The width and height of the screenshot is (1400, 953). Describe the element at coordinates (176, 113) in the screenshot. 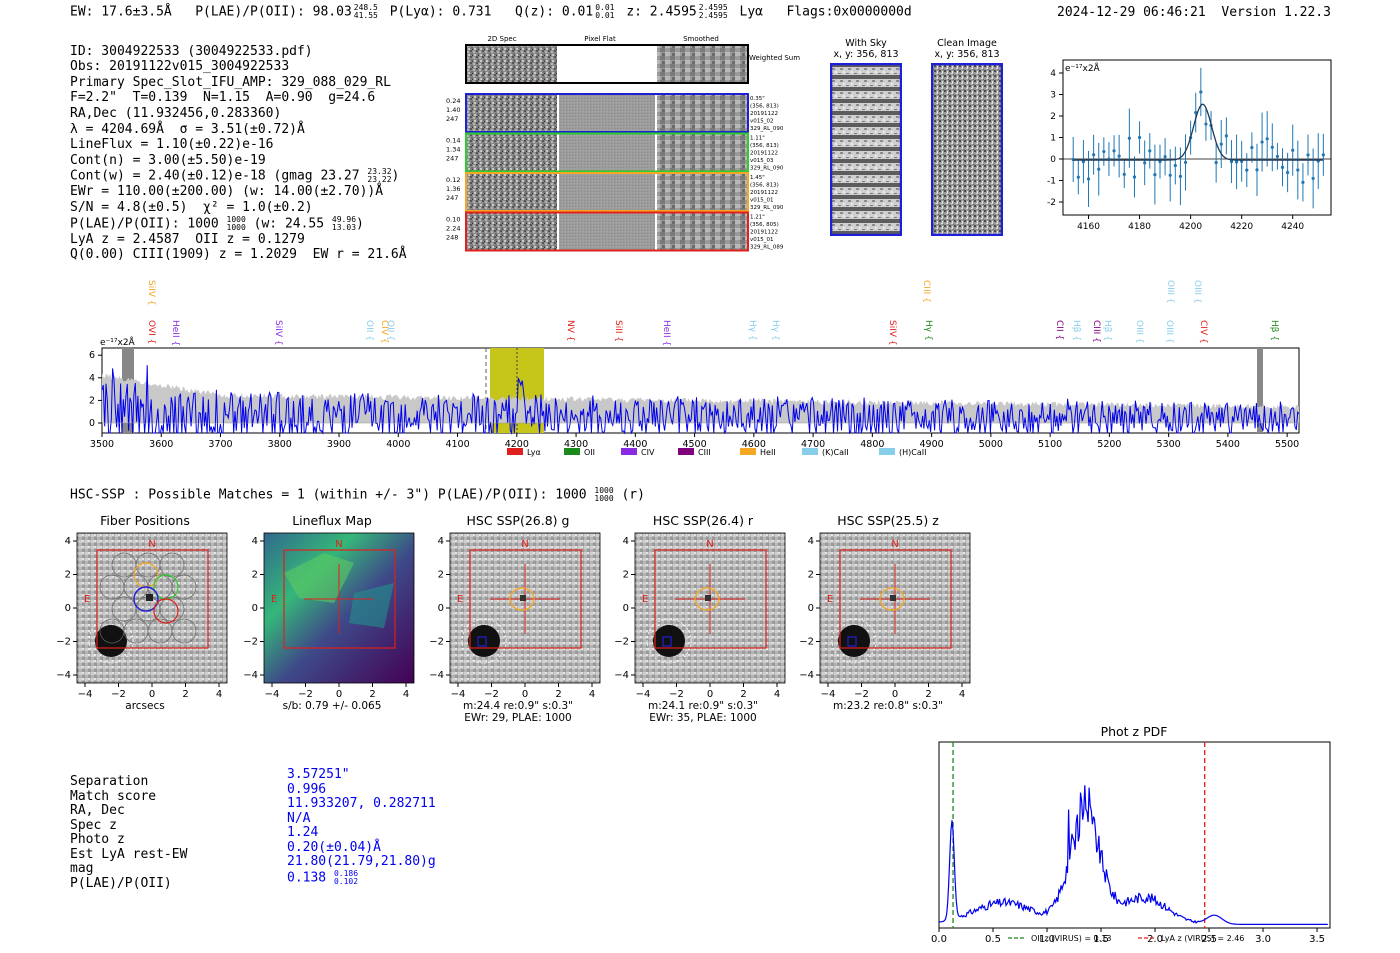

I see `info-radec: RA,Dec (11.932456,0.283360)` at that location.